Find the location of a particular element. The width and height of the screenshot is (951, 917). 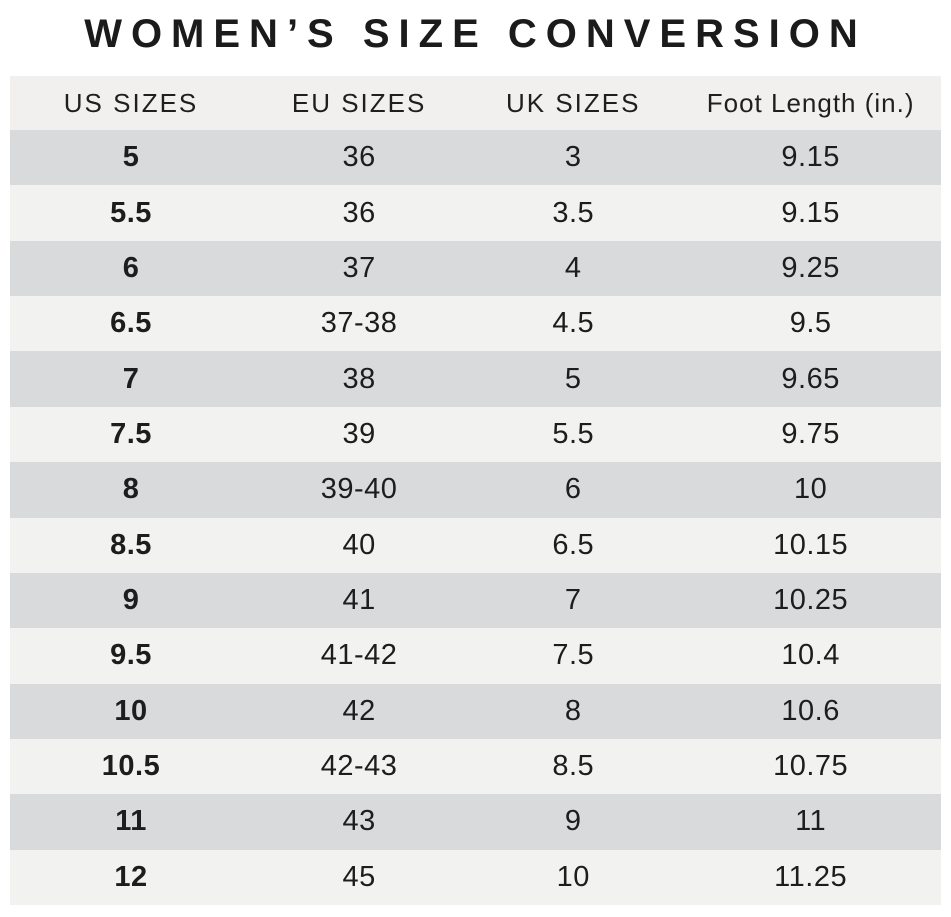

cell-uk-size: 4.5 is located at coordinates (573, 323).